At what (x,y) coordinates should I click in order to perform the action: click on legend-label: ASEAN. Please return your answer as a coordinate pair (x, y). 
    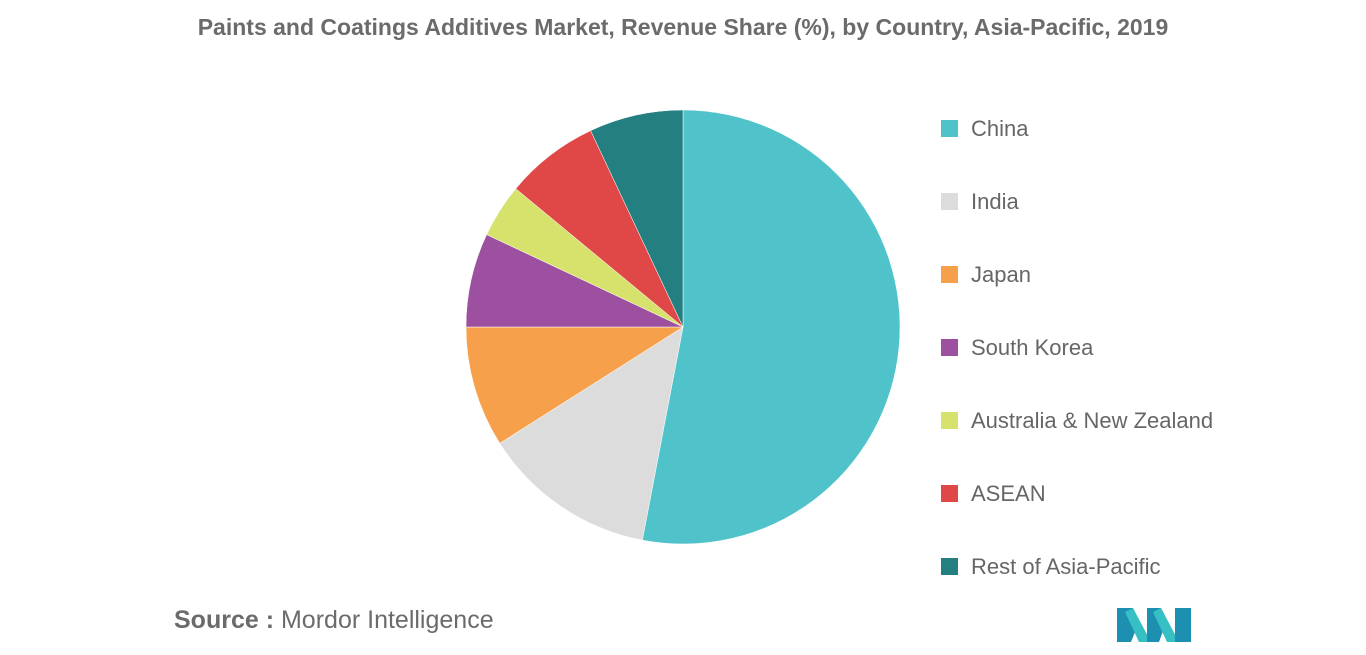
    Looking at the image, I should click on (1008, 493).